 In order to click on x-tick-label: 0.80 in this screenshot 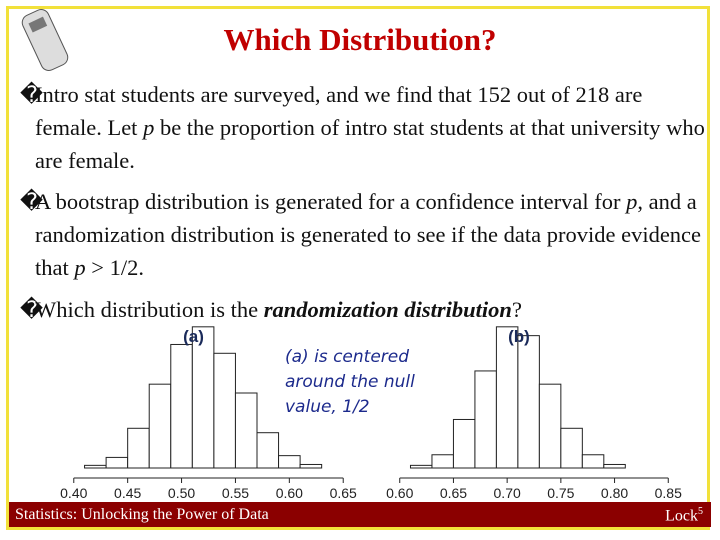, I will do `click(614, 493)`.